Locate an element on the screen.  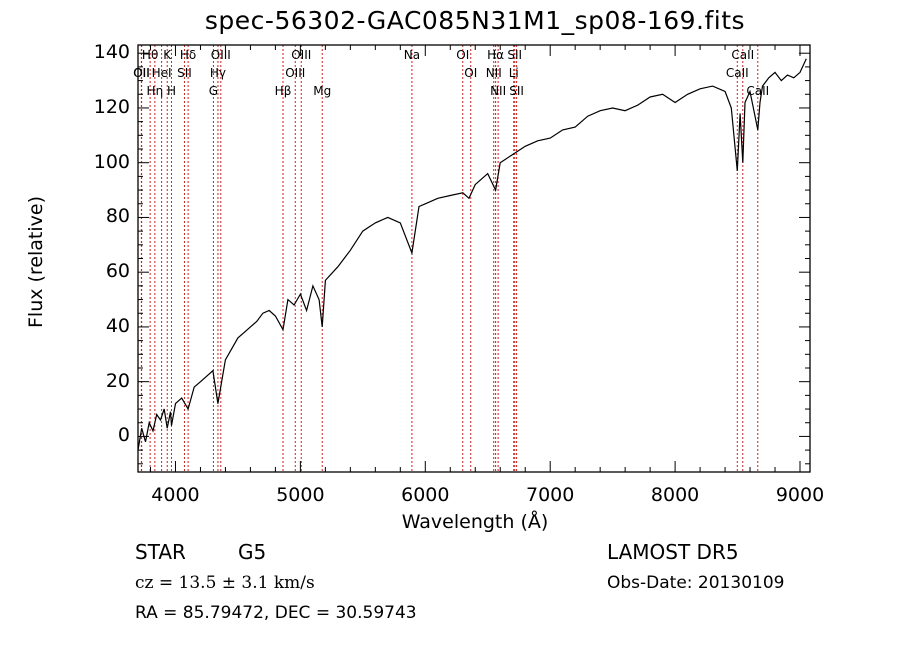
marker-label: Na is located at coordinates (412, 55).